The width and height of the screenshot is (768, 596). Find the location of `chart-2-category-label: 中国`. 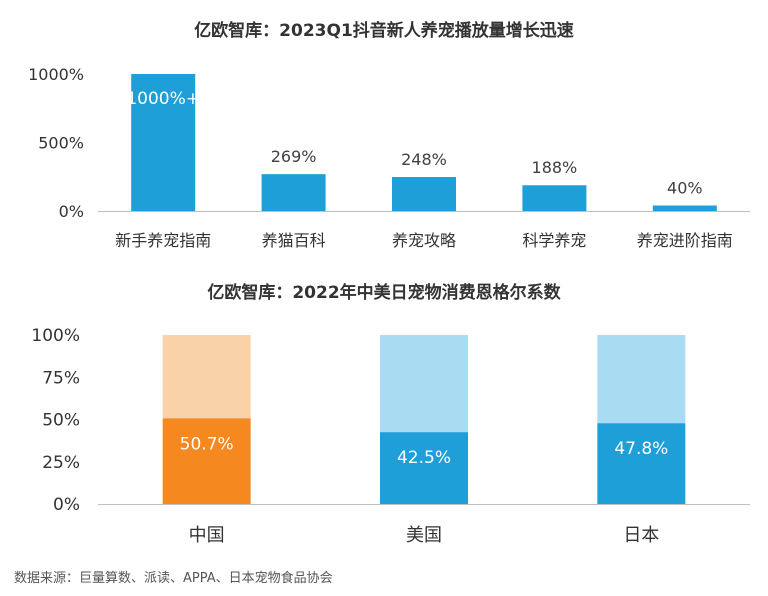

chart-2-category-label: 中国 is located at coordinates (207, 535).